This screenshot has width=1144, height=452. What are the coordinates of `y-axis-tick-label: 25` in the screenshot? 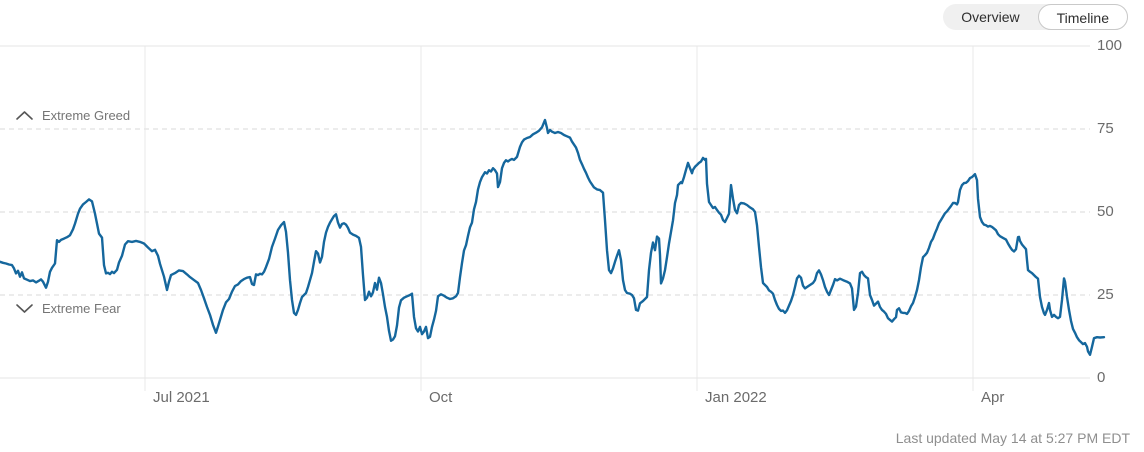 It's located at (1105, 294).